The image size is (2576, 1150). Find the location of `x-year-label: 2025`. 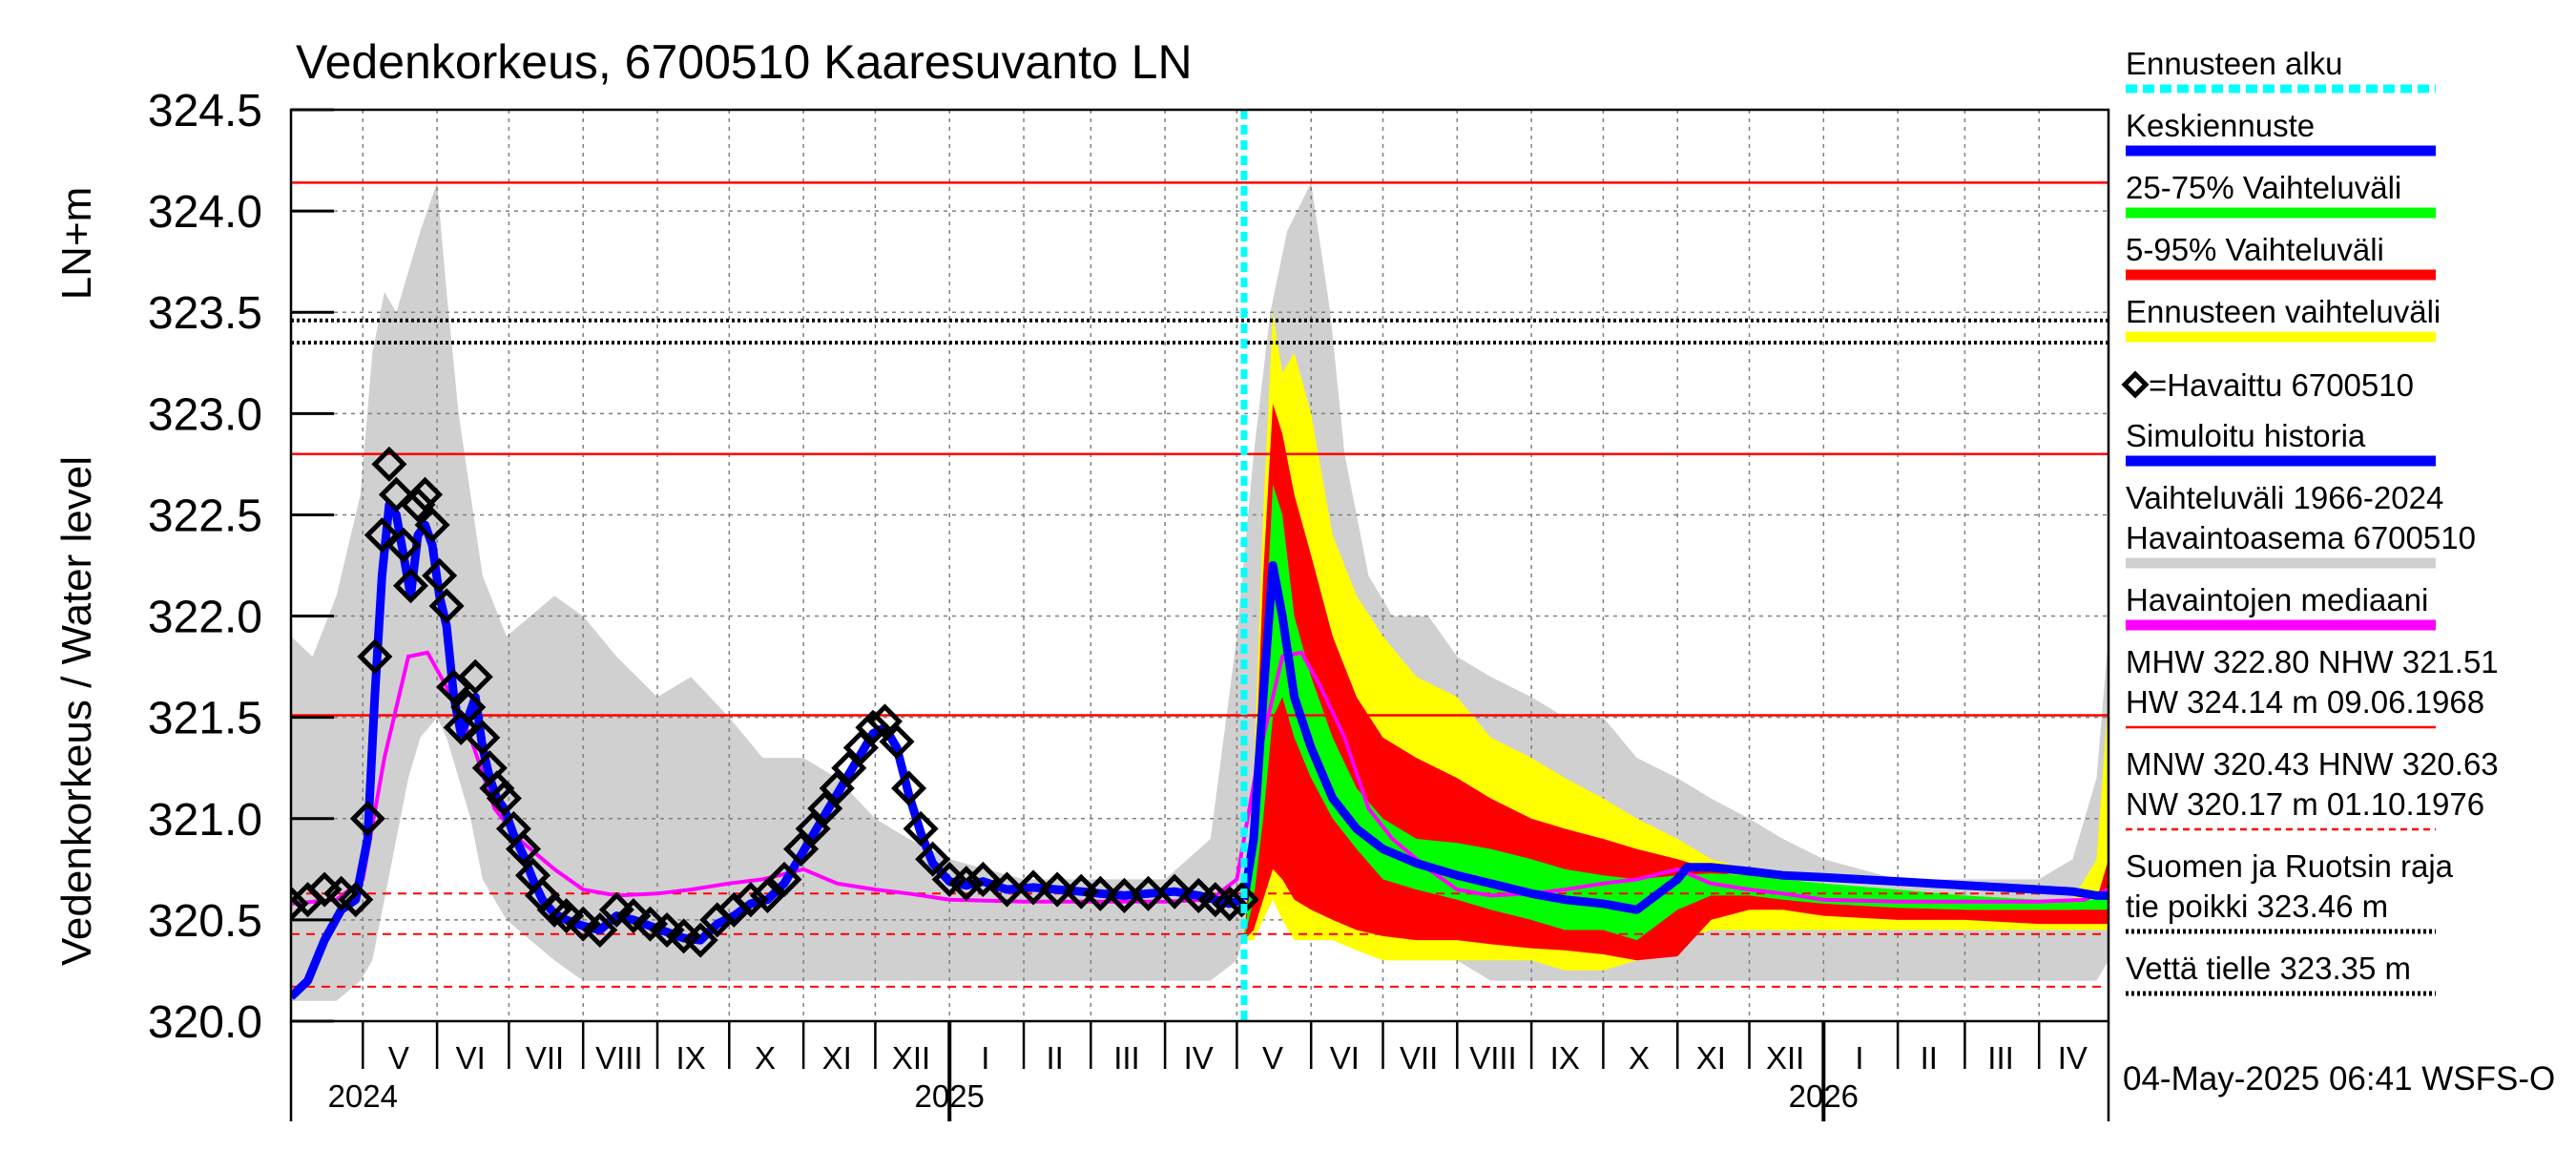

x-year-label: 2025 is located at coordinates (950, 1096).